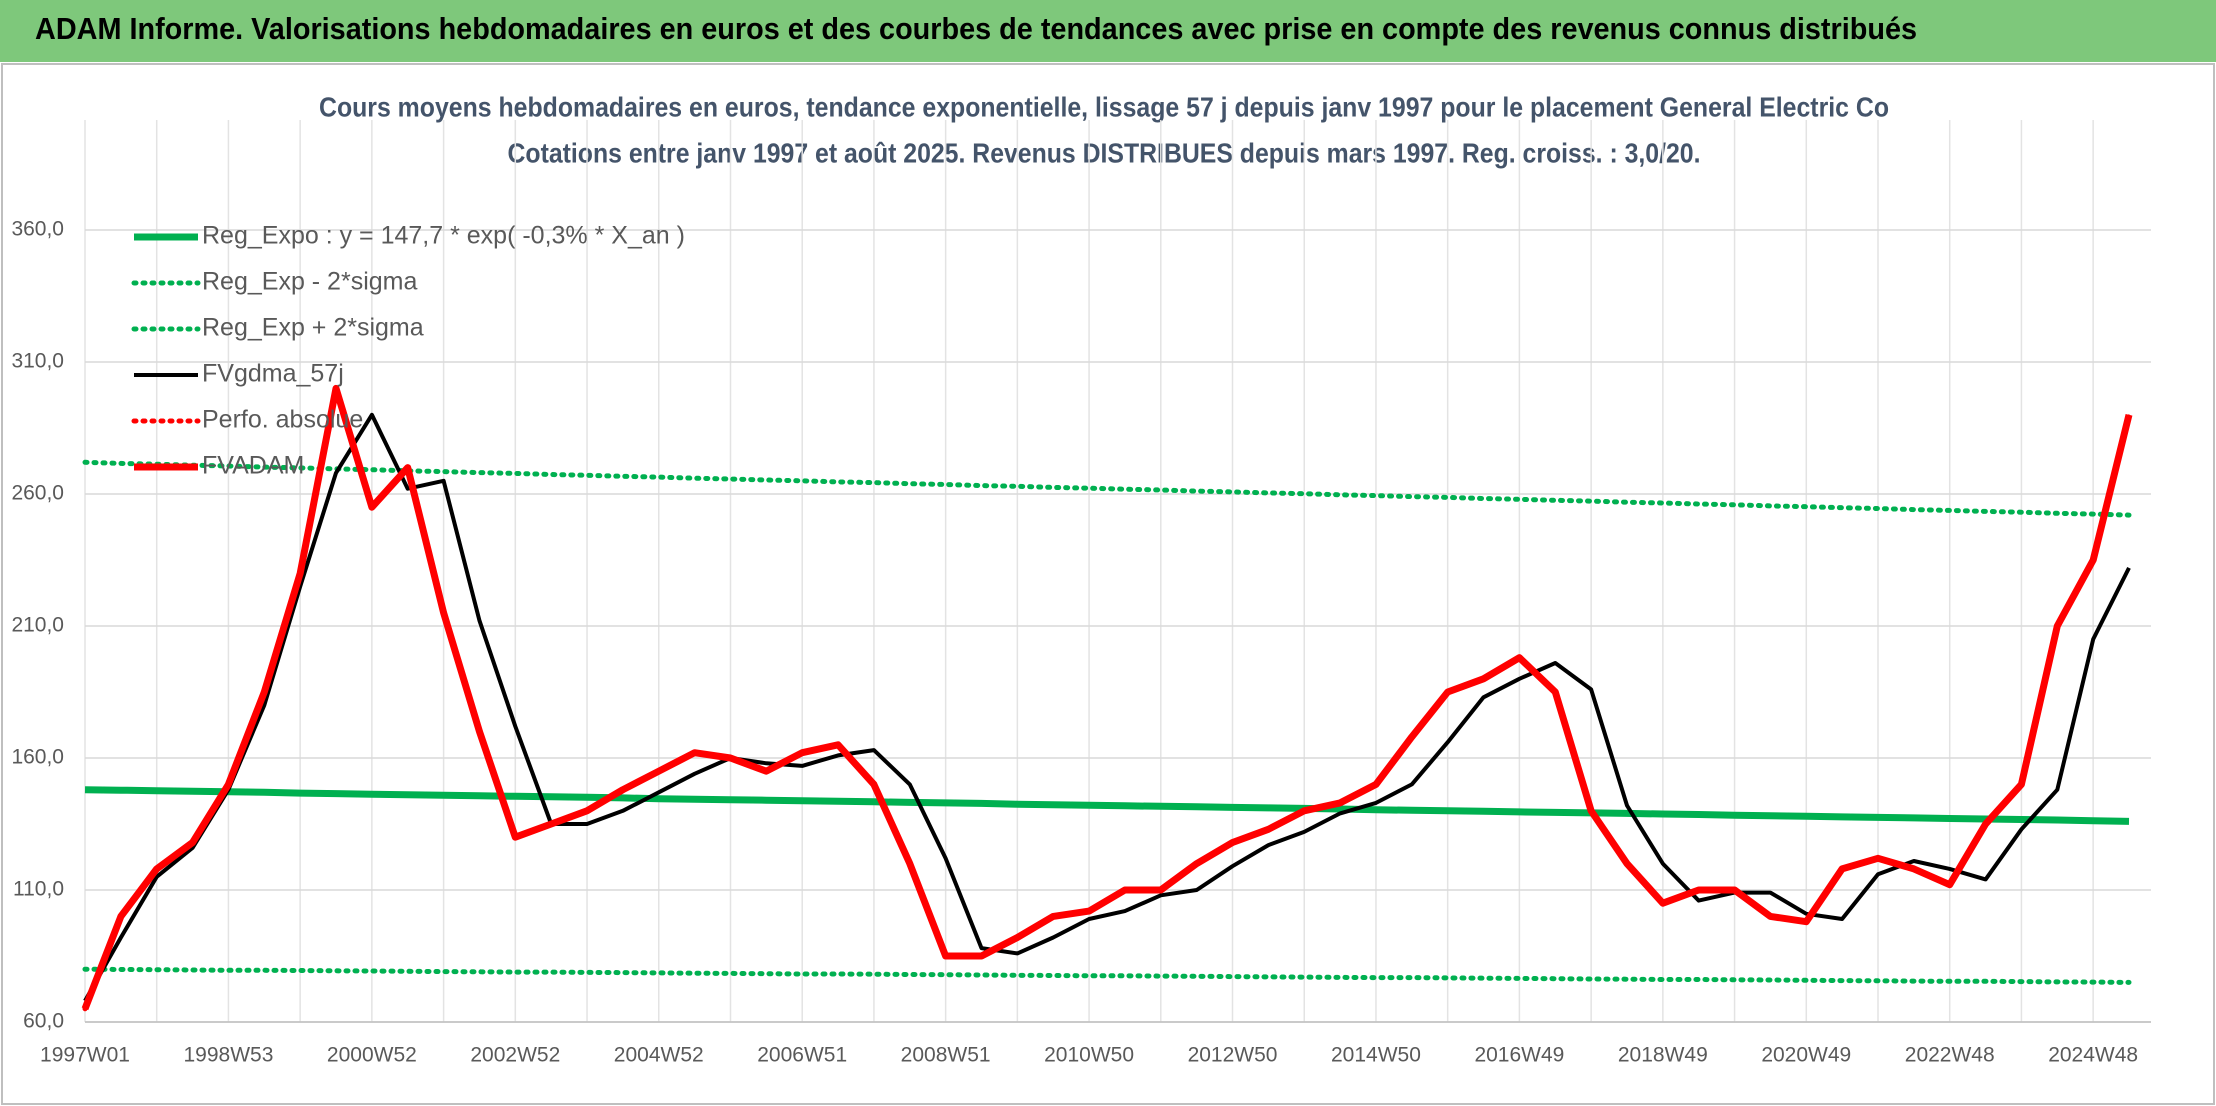 Image resolution: width=2216 pixels, height=1106 pixels. Describe the element at coordinates (37, 625) in the screenshot. I see `y-tick-label: 210,0` at that location.